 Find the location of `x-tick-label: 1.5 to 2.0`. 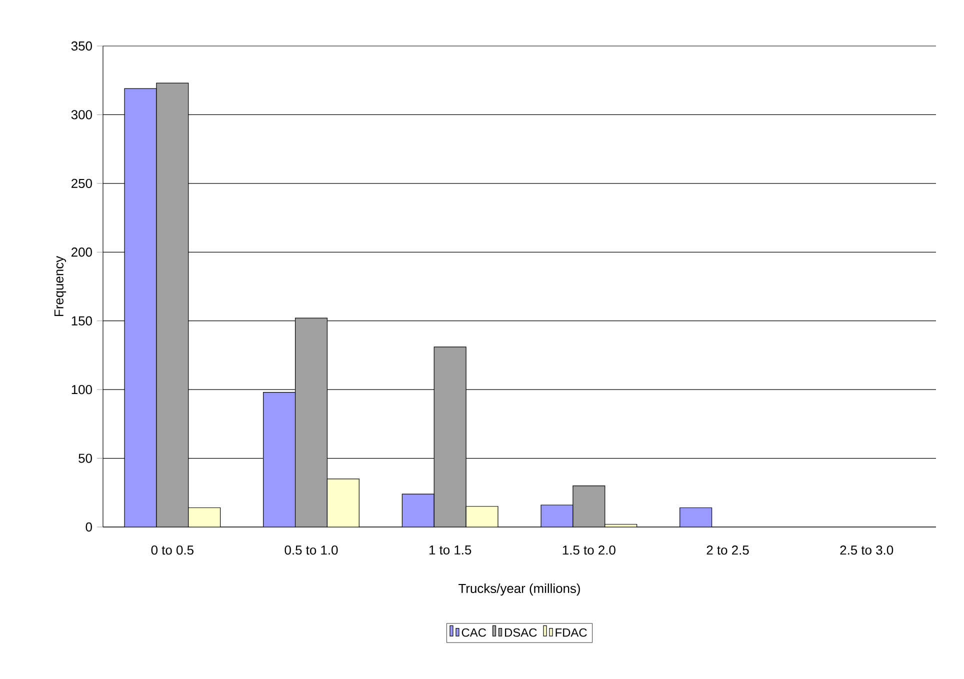

x-tick-label: 1.5 to 2.0 is located at coordinates (589, 550).